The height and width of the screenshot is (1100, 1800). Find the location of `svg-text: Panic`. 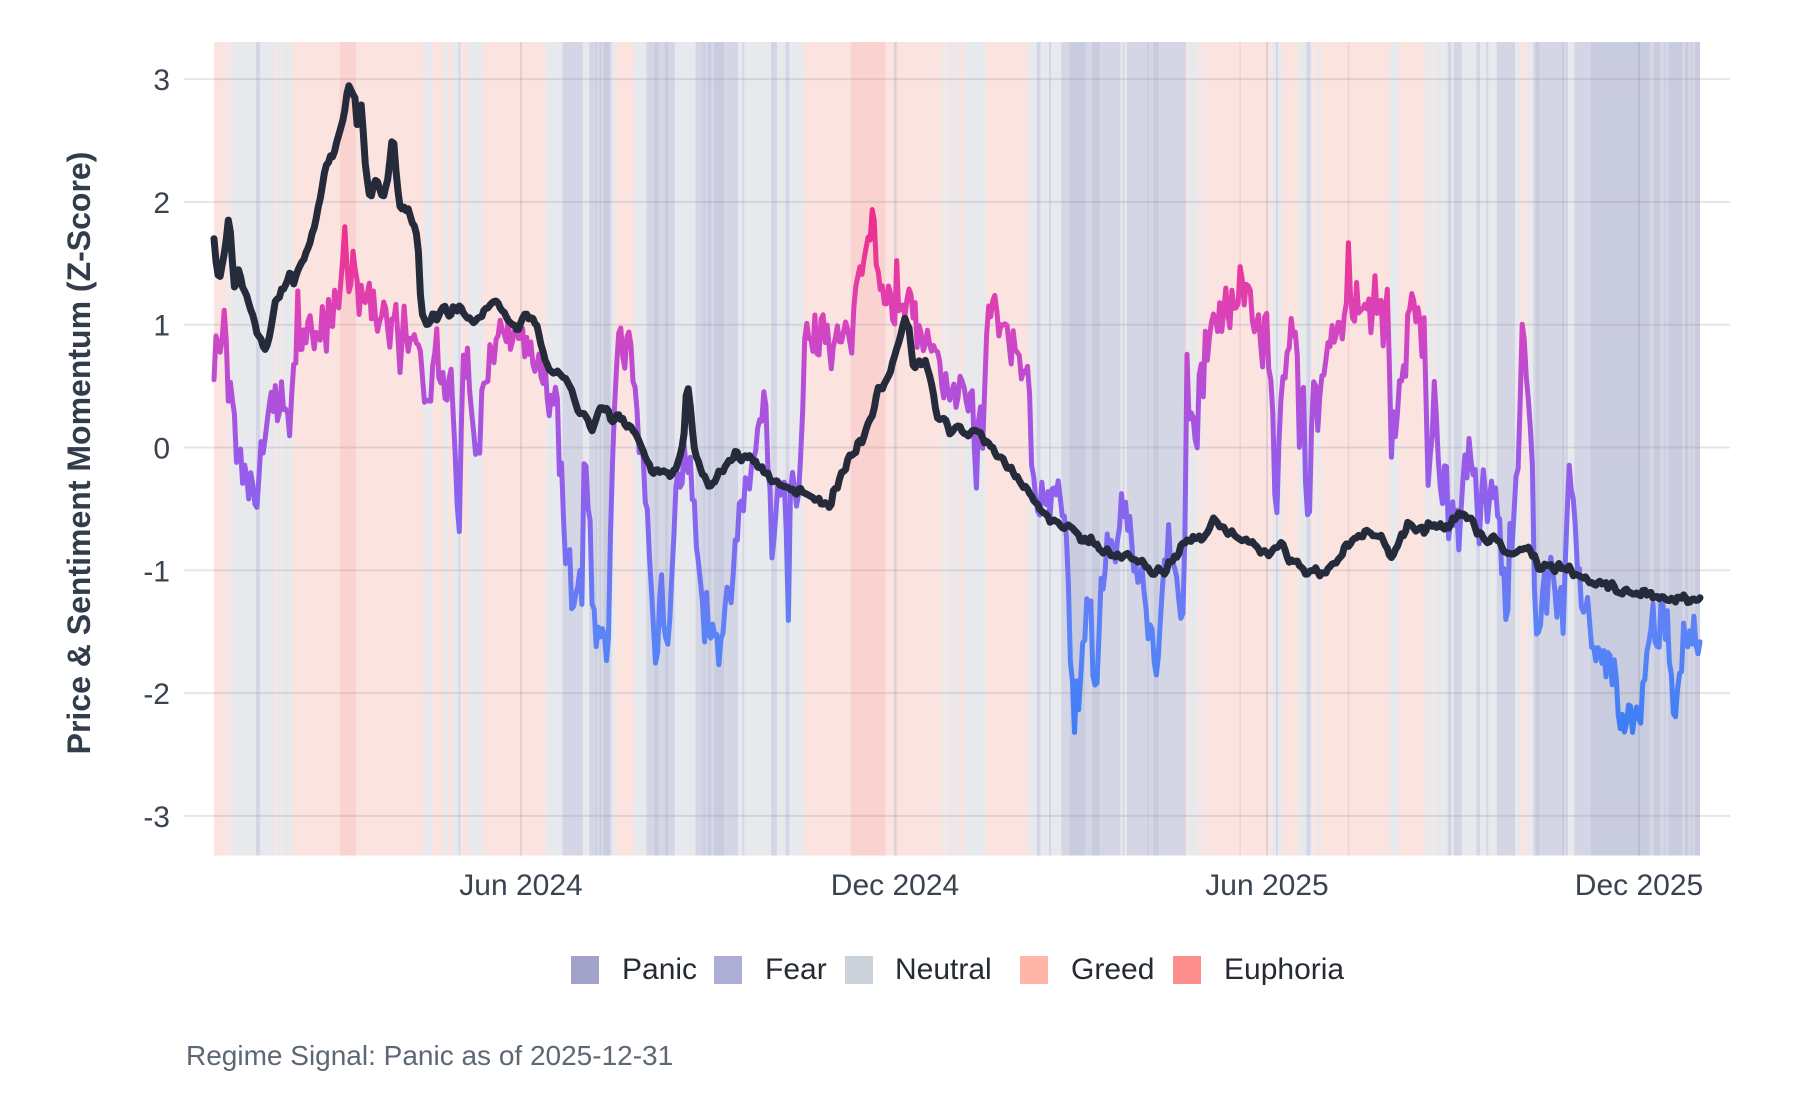

svg-text: Panic is located at coordinates (659, 969).